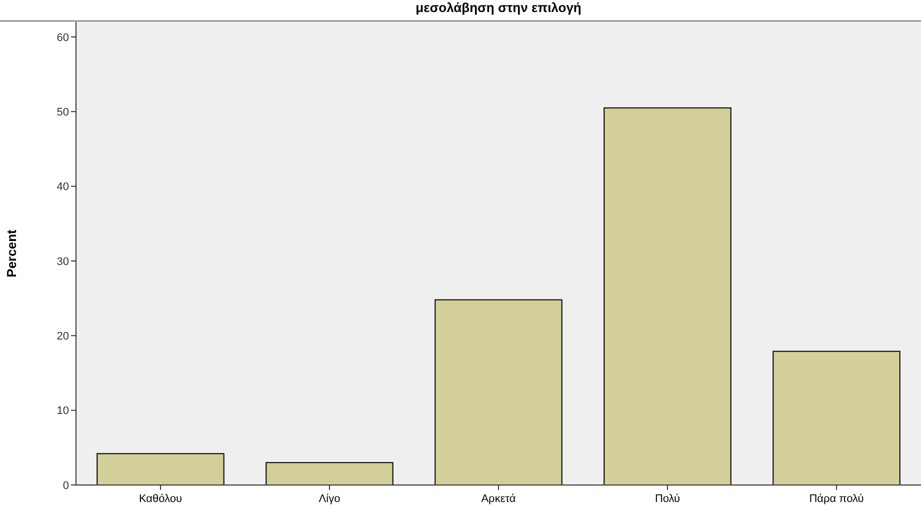 The width and height of the screenshot is (921, 510). Describe the element at coordinates (62, 38) in the screenshot. I see `y-tick-label: 60` at that location.